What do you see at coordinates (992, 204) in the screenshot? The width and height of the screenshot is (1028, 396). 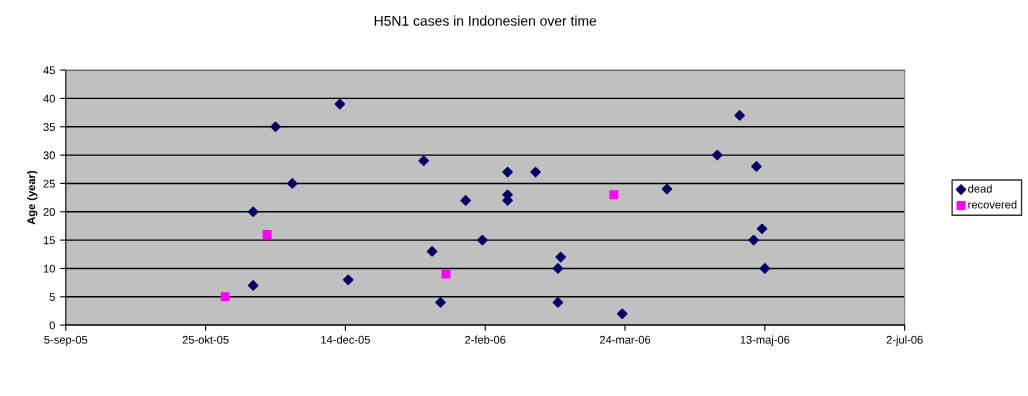 I see `legend-label: recovered` at bounding box center [992, 204].